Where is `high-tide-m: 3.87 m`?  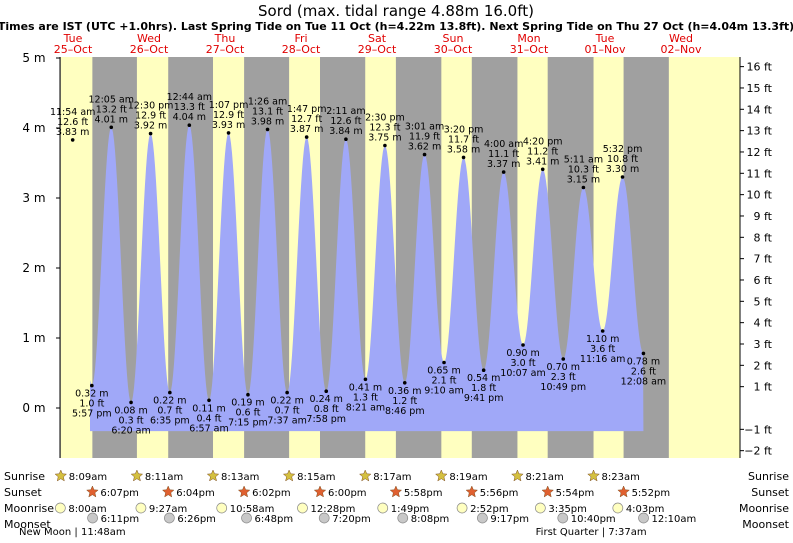 high-tide-m: 3.87 m is located at coordinates (306, 129).